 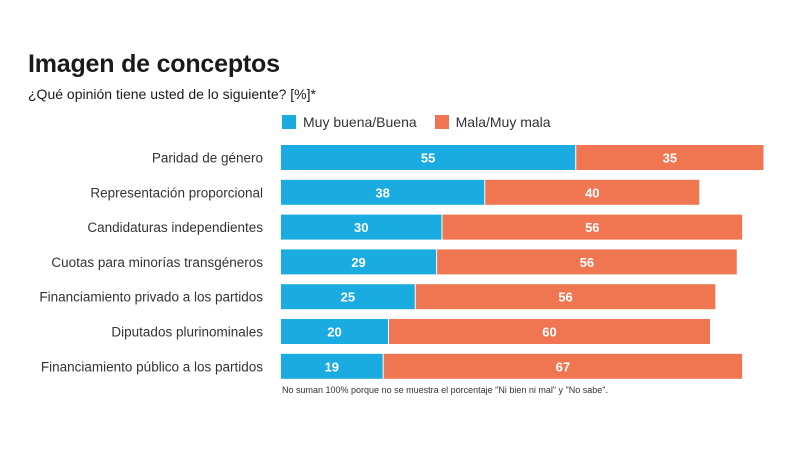 I want to click on bar-negative-cuotas-para-minorias-transgeneros, so click(x=587, y=262).